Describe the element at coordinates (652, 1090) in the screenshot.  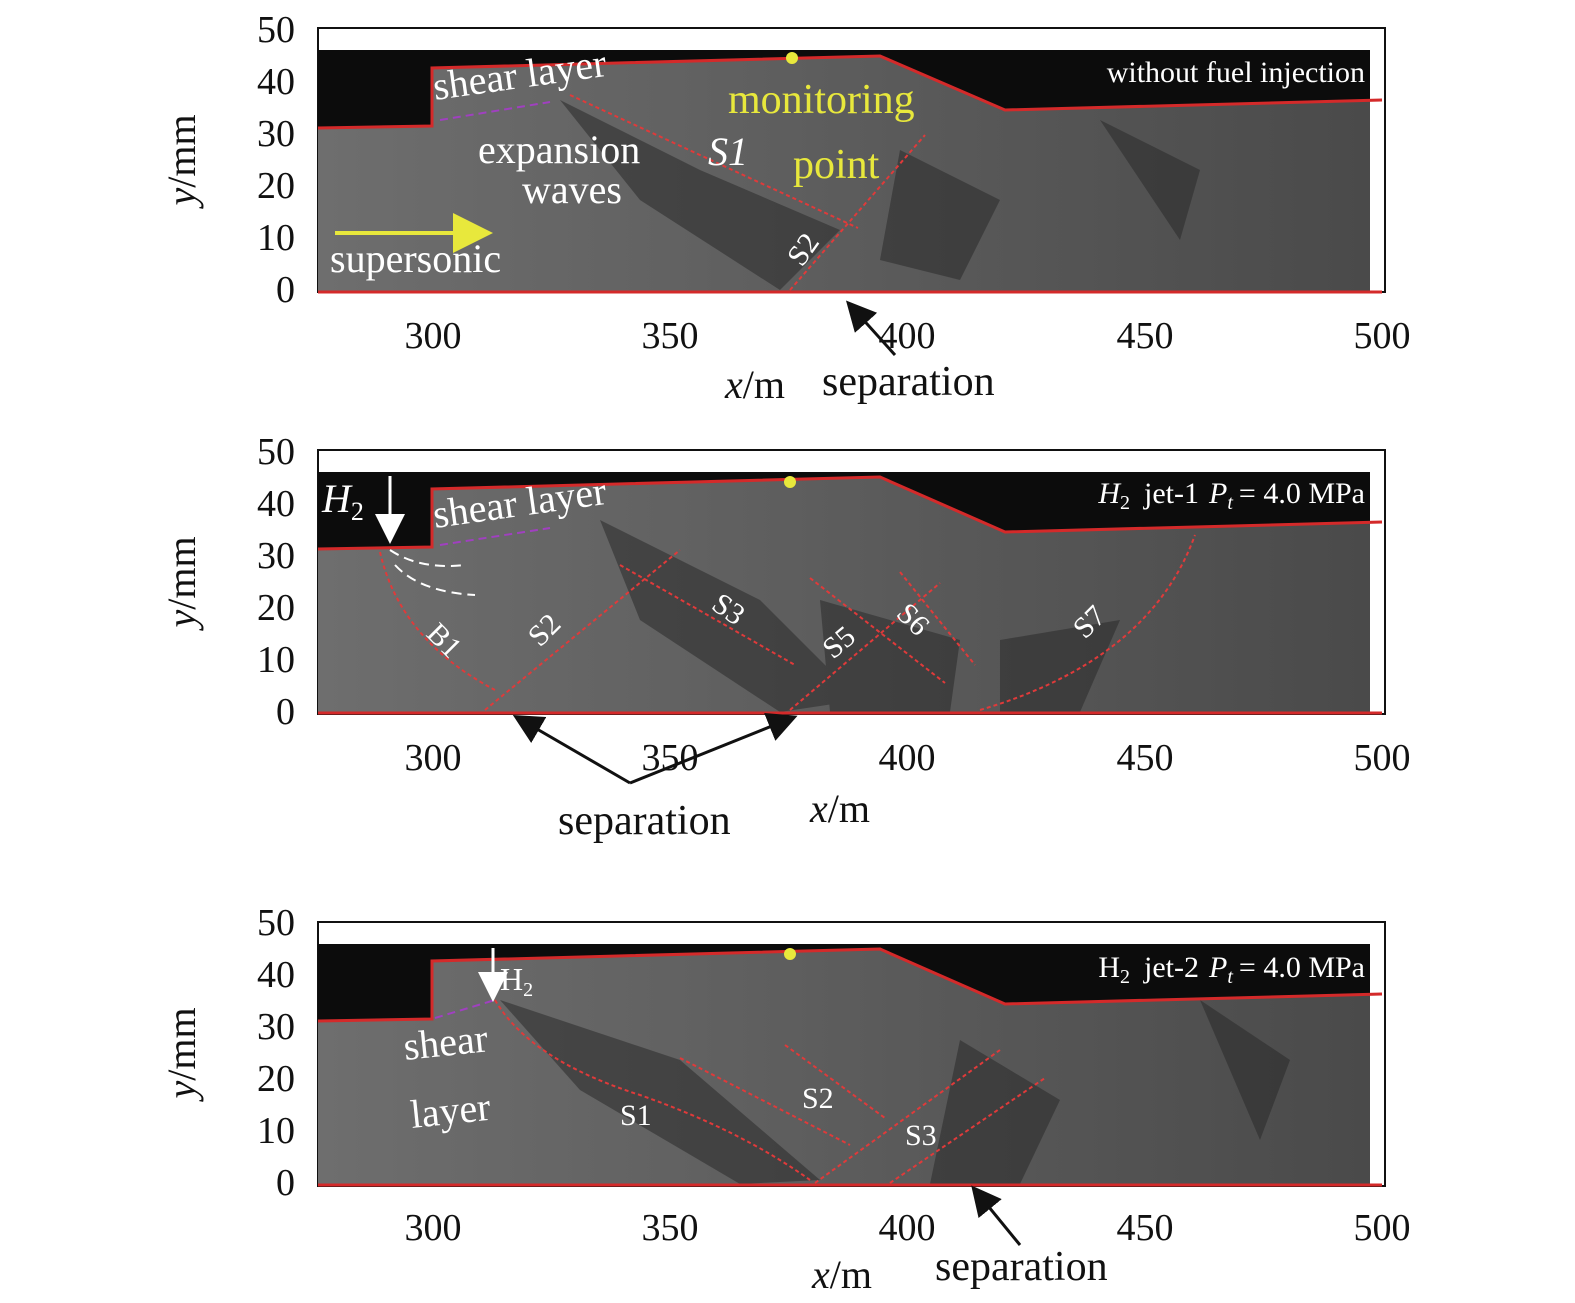
I see `panel-3-shock-s1` at that location.